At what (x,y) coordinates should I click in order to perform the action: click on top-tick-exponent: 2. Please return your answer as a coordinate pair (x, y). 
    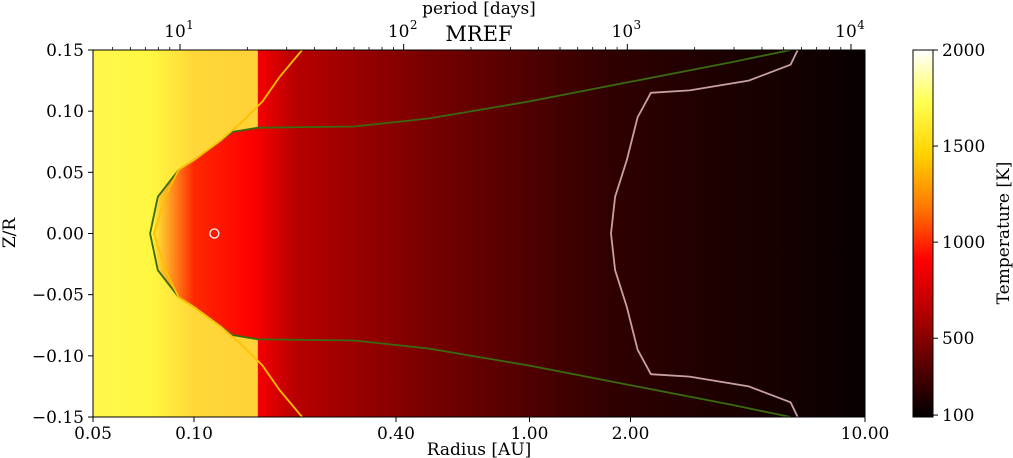
    Looking at the image, I should click on (414, 25).